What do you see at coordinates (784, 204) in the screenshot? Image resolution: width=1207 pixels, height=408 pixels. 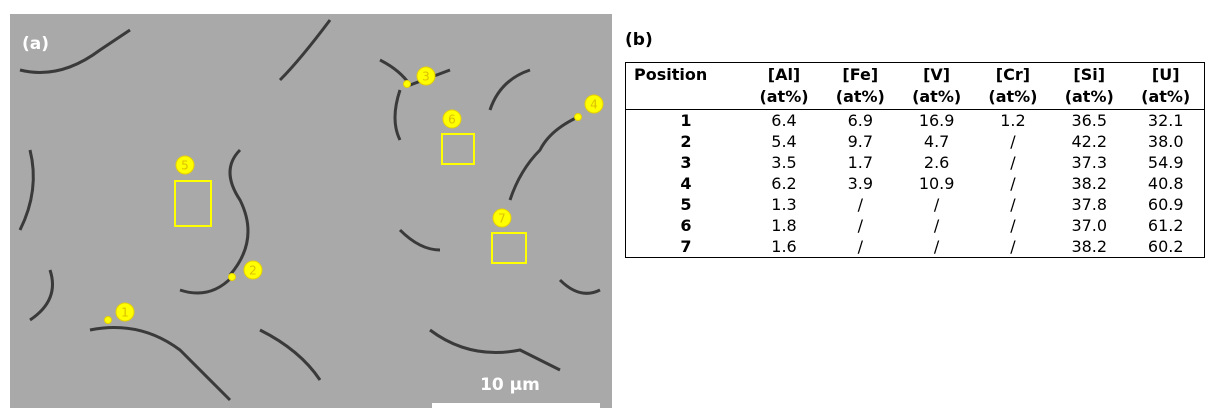 I see `table-cell: 1.3` at bounding box center [784, 204].